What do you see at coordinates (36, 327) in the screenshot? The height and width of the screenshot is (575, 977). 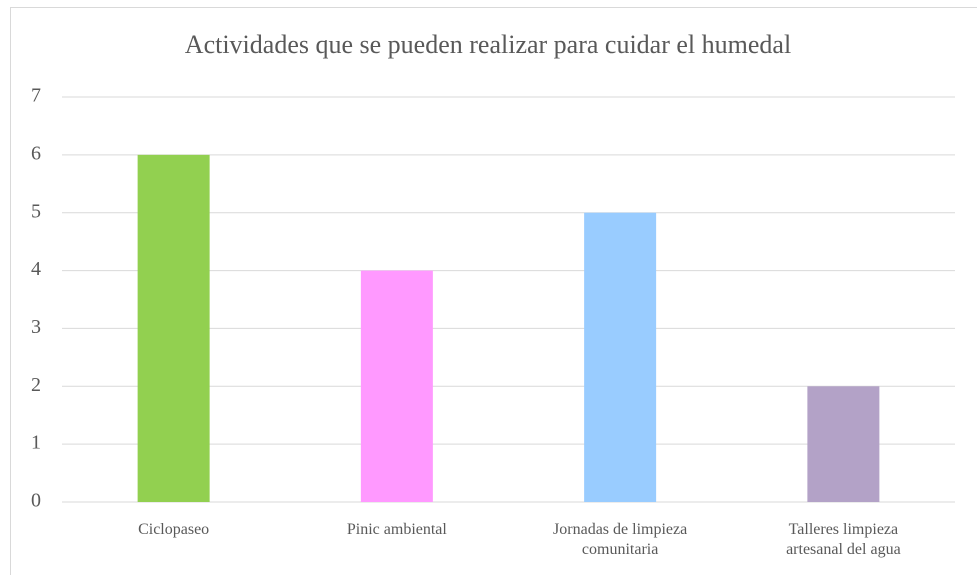 I see `y-tick-label: 3` at bounding box center [36, 327].